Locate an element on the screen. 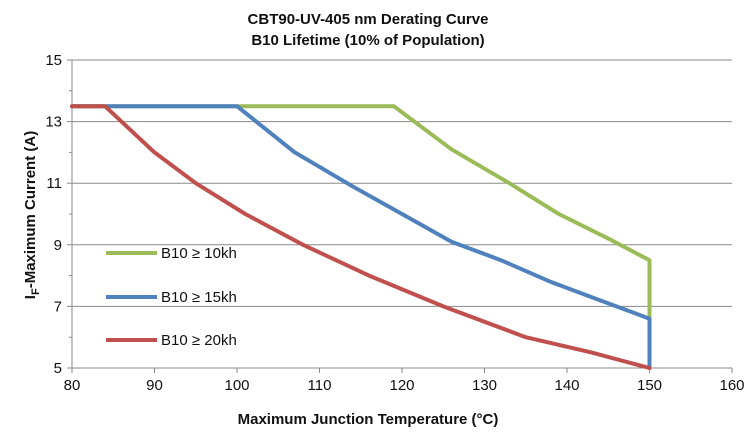 The image size is (754, 433). legend-label-1: B10 ≥ 10kh is located at coordinates (199, 253).